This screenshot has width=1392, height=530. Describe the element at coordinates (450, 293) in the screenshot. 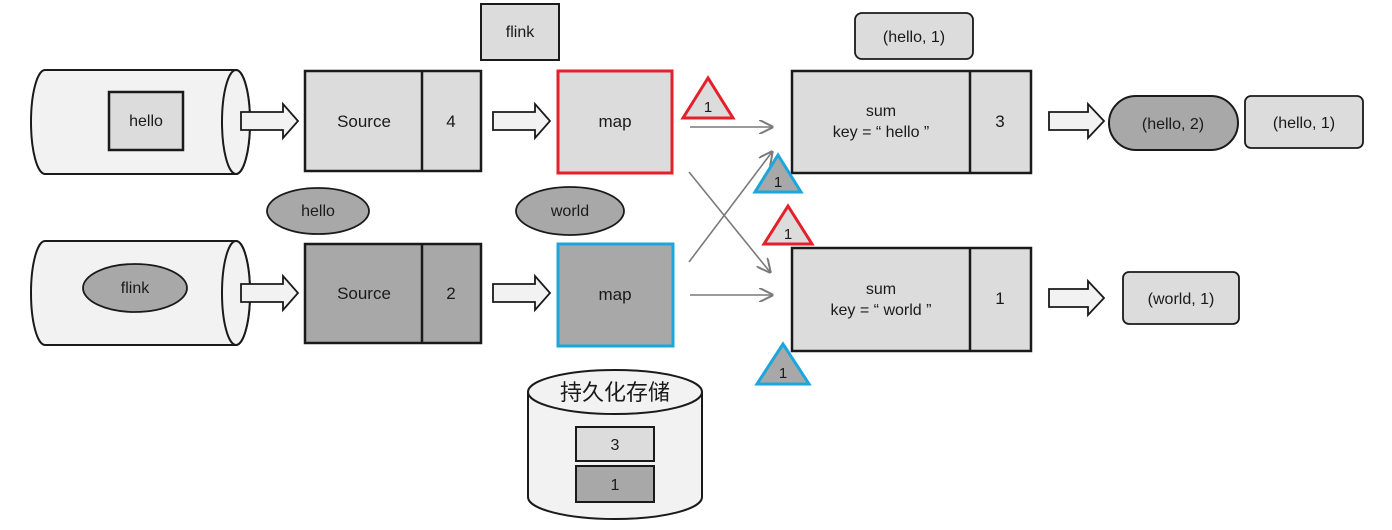

I see `source-bottom-offset: 2` at that location.